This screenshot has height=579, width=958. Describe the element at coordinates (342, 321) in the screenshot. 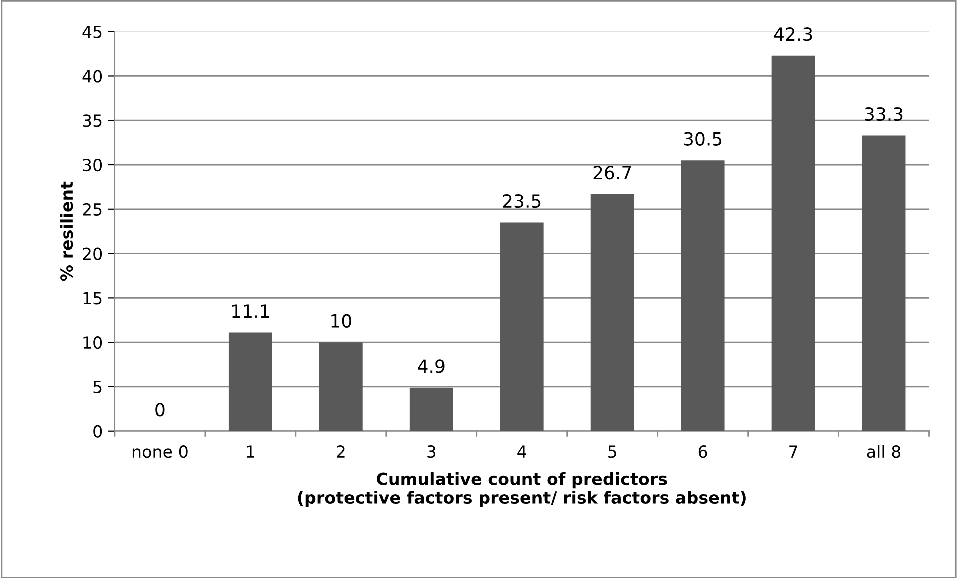

I see `data-label: 10` at that location.